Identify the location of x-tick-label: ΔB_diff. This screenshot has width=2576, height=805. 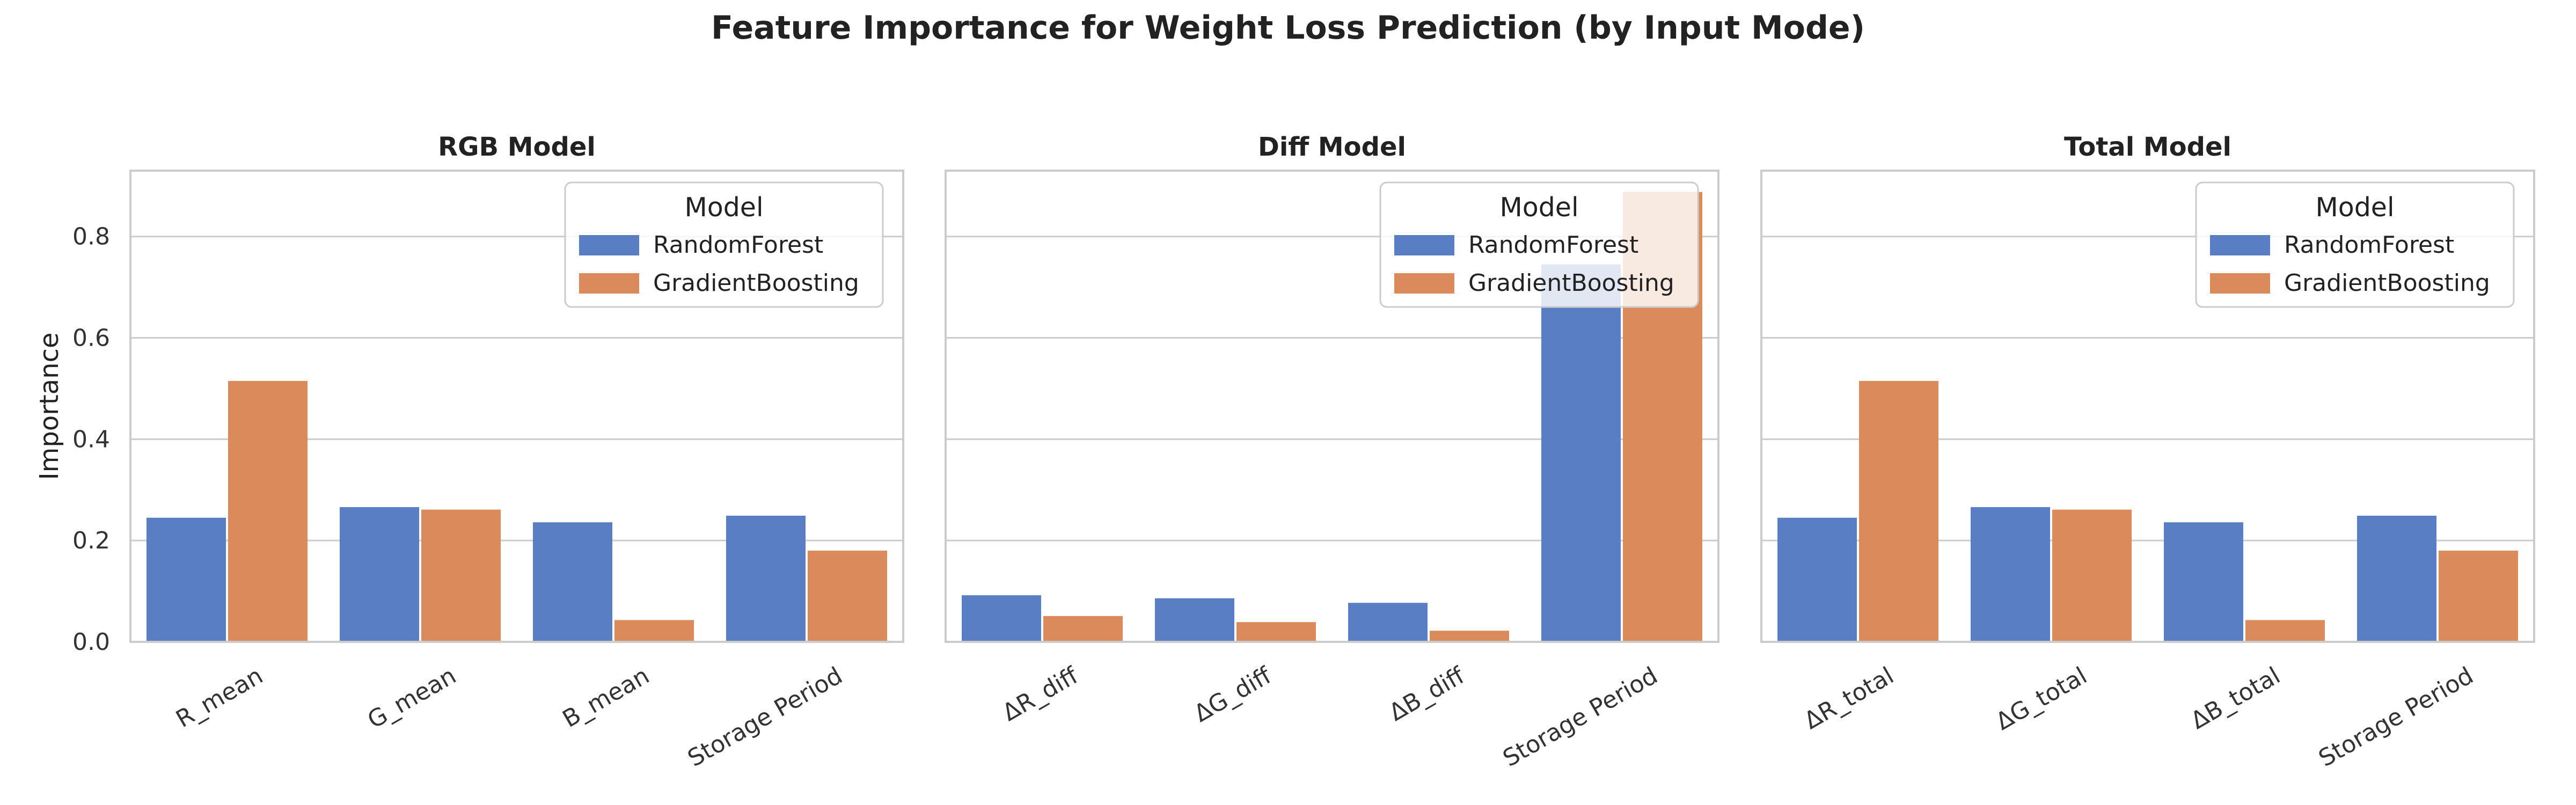
(1427, 694).